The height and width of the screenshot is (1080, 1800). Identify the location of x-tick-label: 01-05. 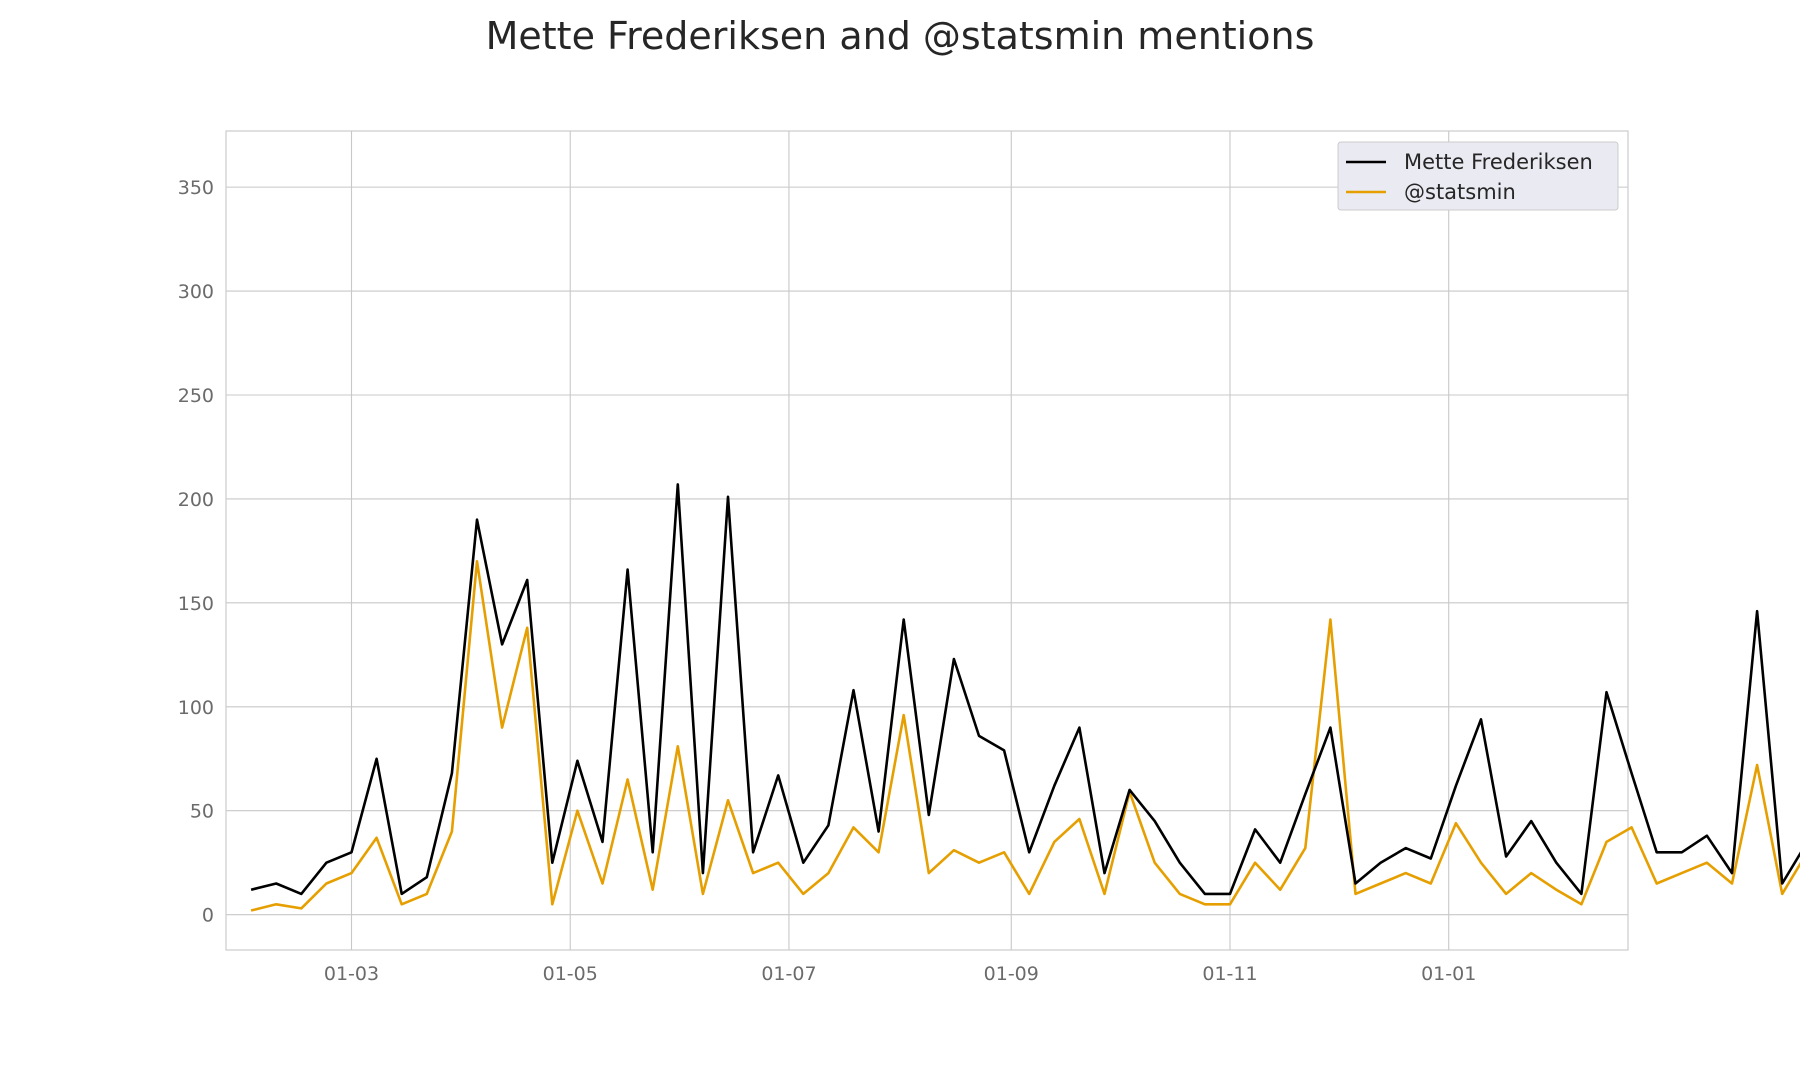
(570, 974).